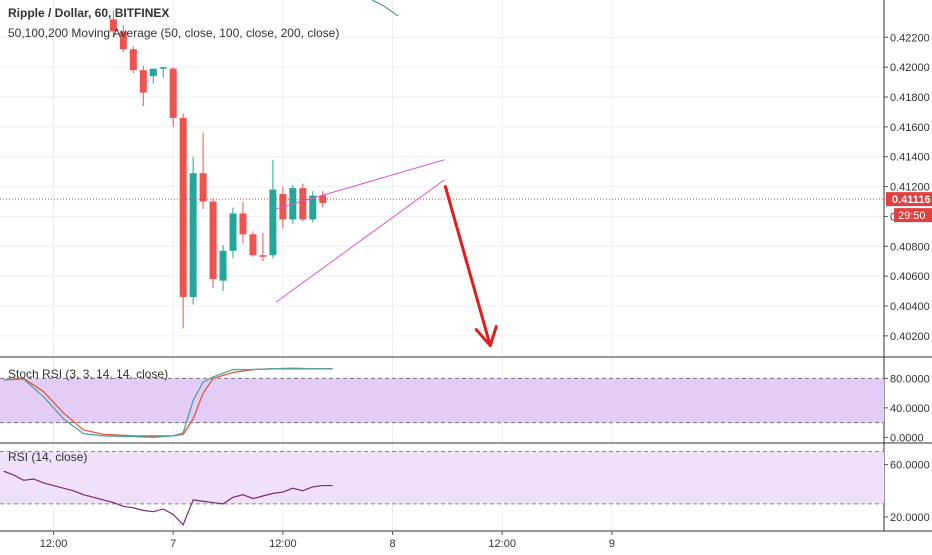 The height and width of the screenshot is (555, 932). Describe the element at coordinates (910, 158) in the screenshot. I see `price-axis-label: 0.41400` at that location.